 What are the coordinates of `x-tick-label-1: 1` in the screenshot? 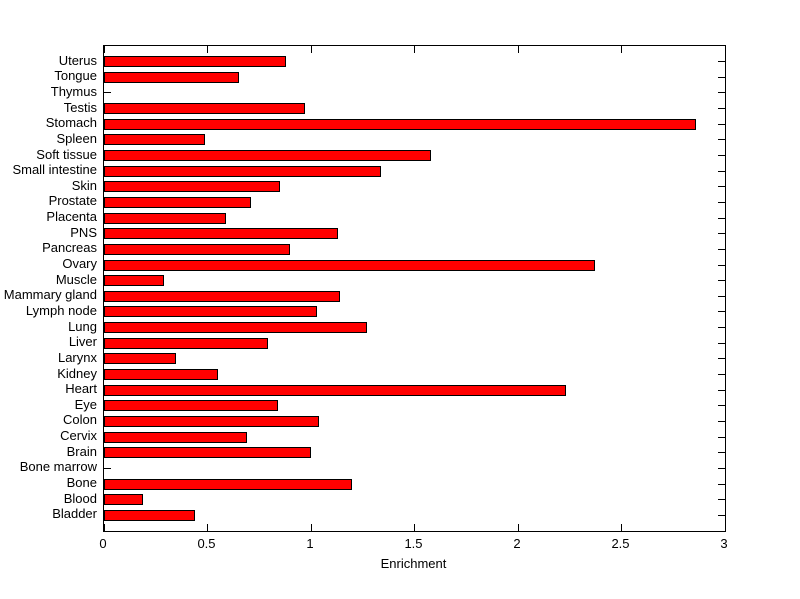 It's located at (310, 543).